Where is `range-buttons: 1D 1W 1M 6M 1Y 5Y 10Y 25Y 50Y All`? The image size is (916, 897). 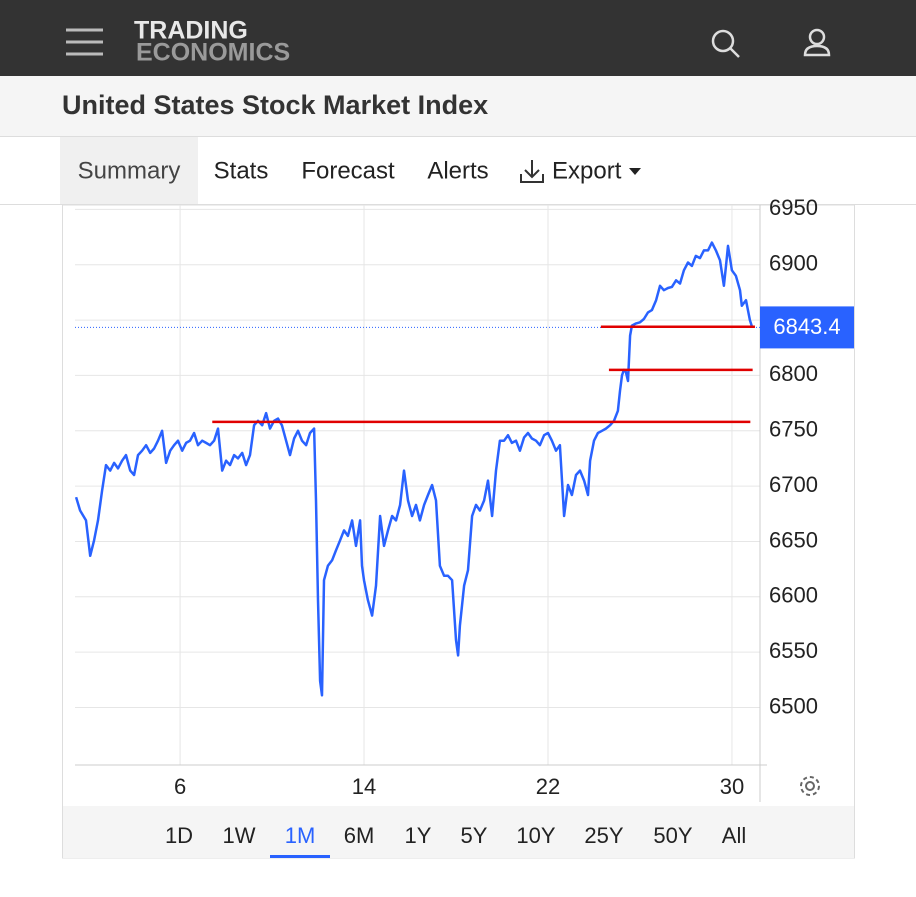
range-buttons: 1D 1W 1M 6M 1Y 5Y 10Y 25Y 50Y All is located at coordinates (455, 840).